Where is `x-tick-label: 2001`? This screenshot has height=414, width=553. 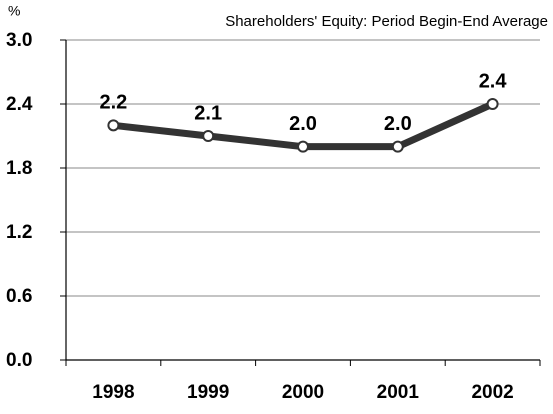 x-tick-label: 2001 is located at coordinates (398, 392).